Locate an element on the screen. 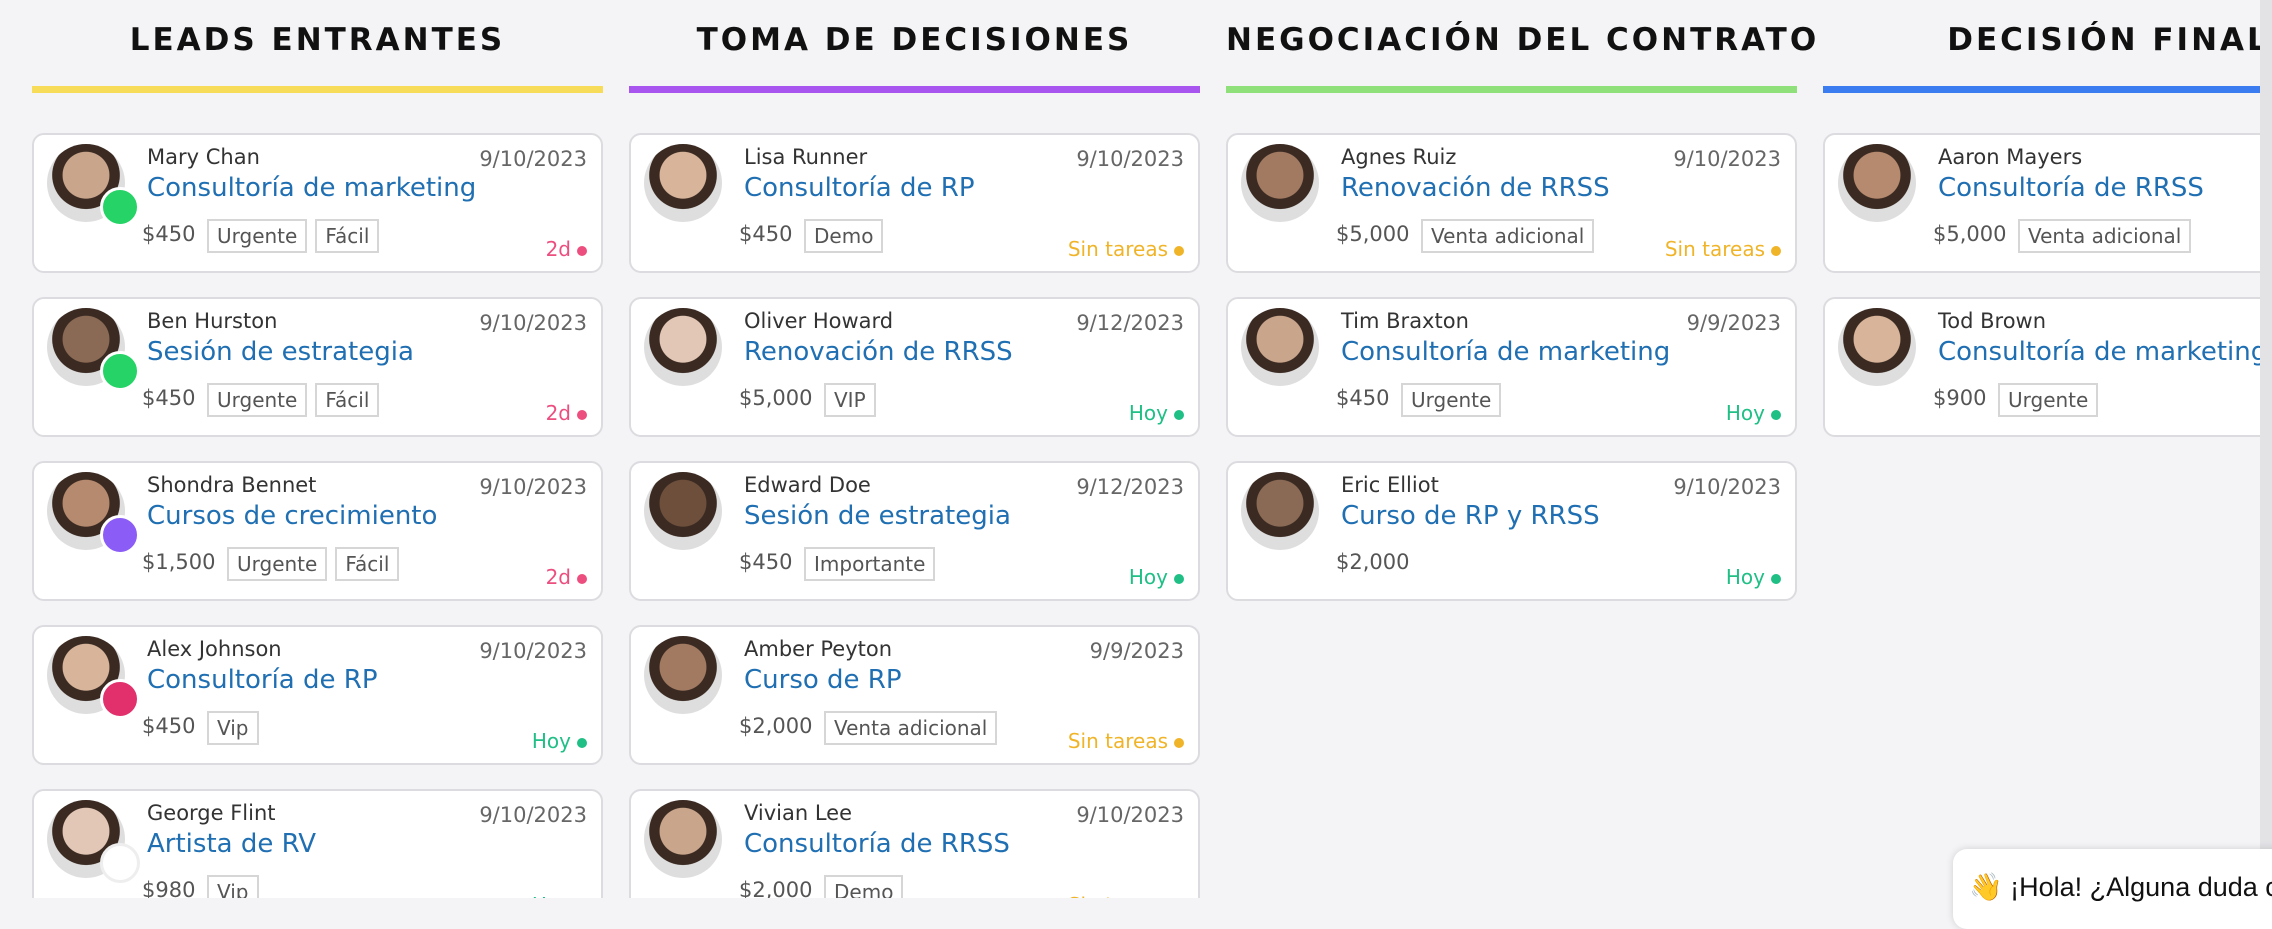  contact-name: Tim Braxton is located at coordinates (1405, 321).